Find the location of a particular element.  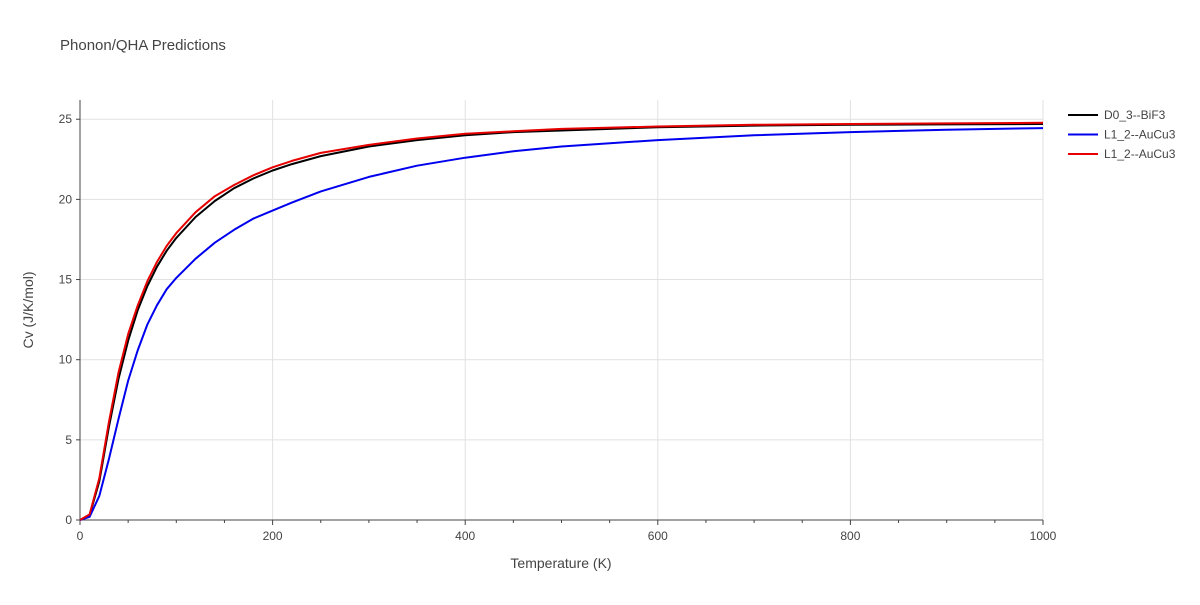

y-tick-label: 25 is located at coordinates (66, 119).